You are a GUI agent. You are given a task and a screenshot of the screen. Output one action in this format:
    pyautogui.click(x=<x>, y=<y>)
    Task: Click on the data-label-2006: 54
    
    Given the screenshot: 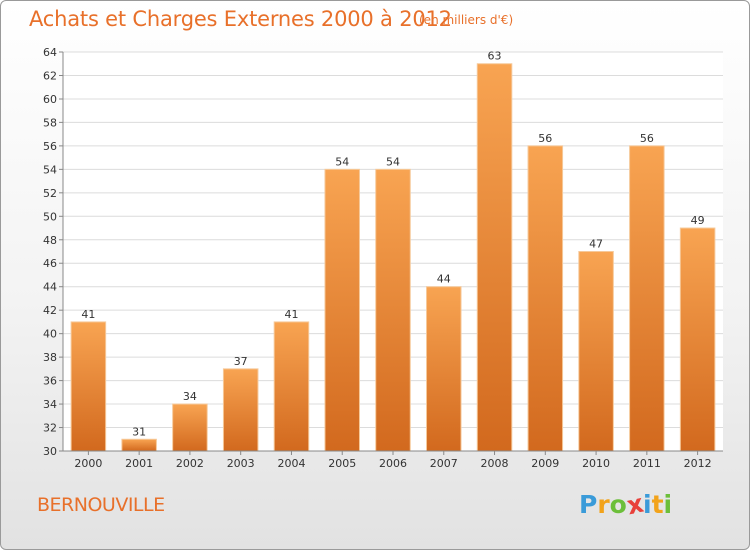 What is the action you would take?
    pyautogui.click(x=393, y=161)
    